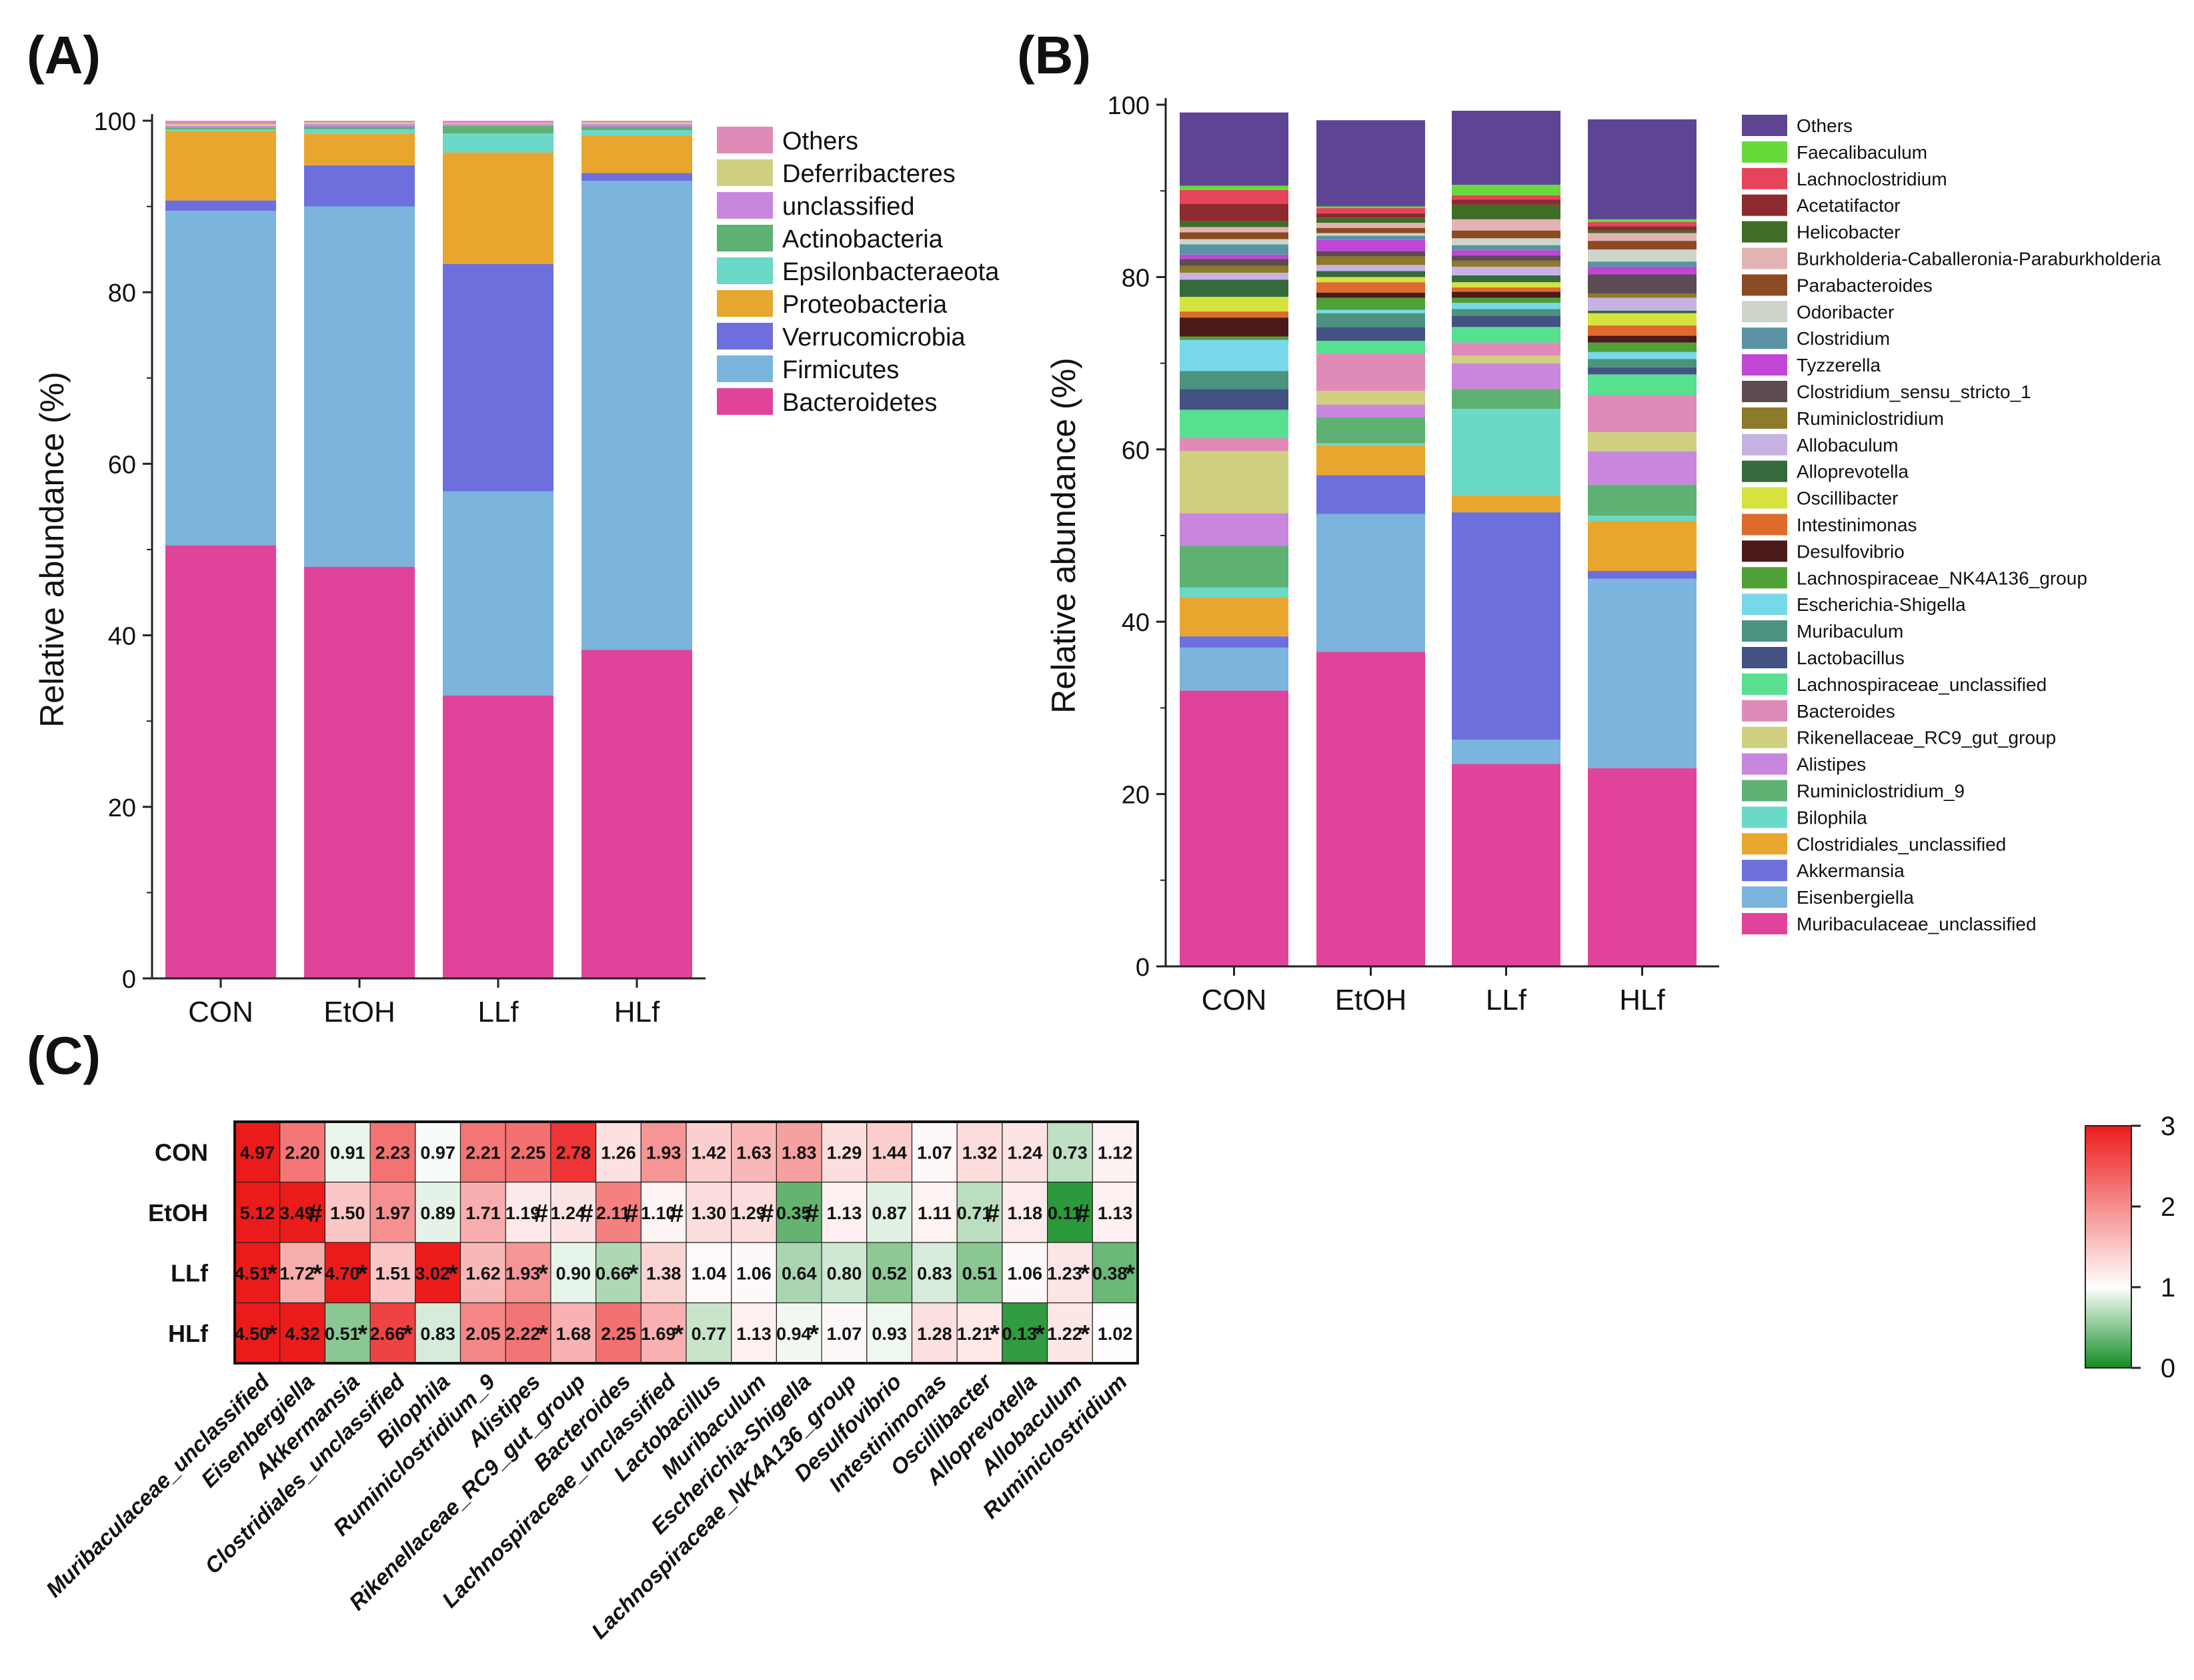 Image resolution: width=2194 pixels, height=1680 pixels. Describe the element at coordinates (1643, 270) in the screenshot. I see `bar-hlf-tyzzerella` at that location.